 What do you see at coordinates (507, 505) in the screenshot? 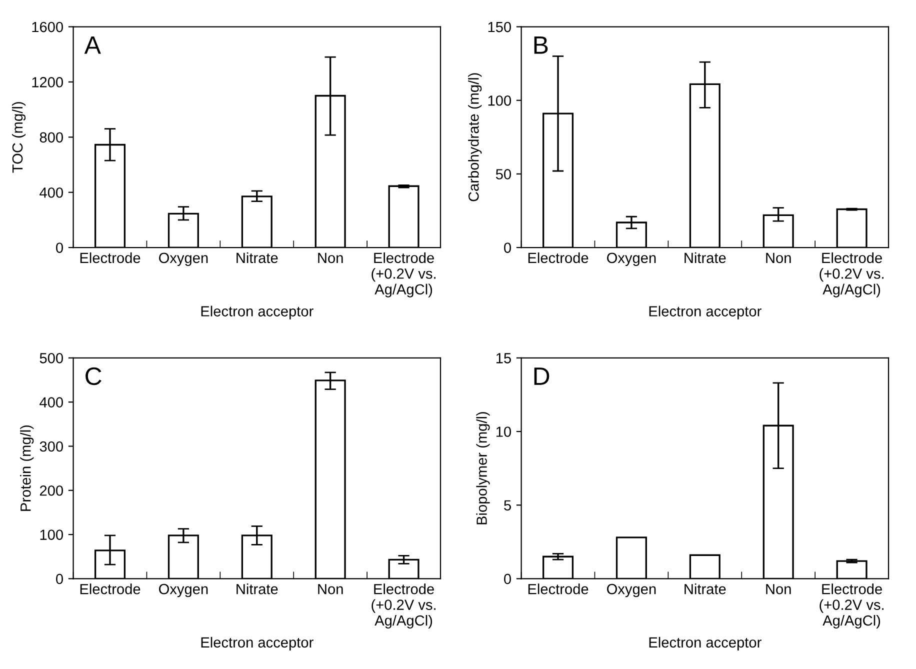
I see `y-tick-label: 5` at bounding box center [507, 505].